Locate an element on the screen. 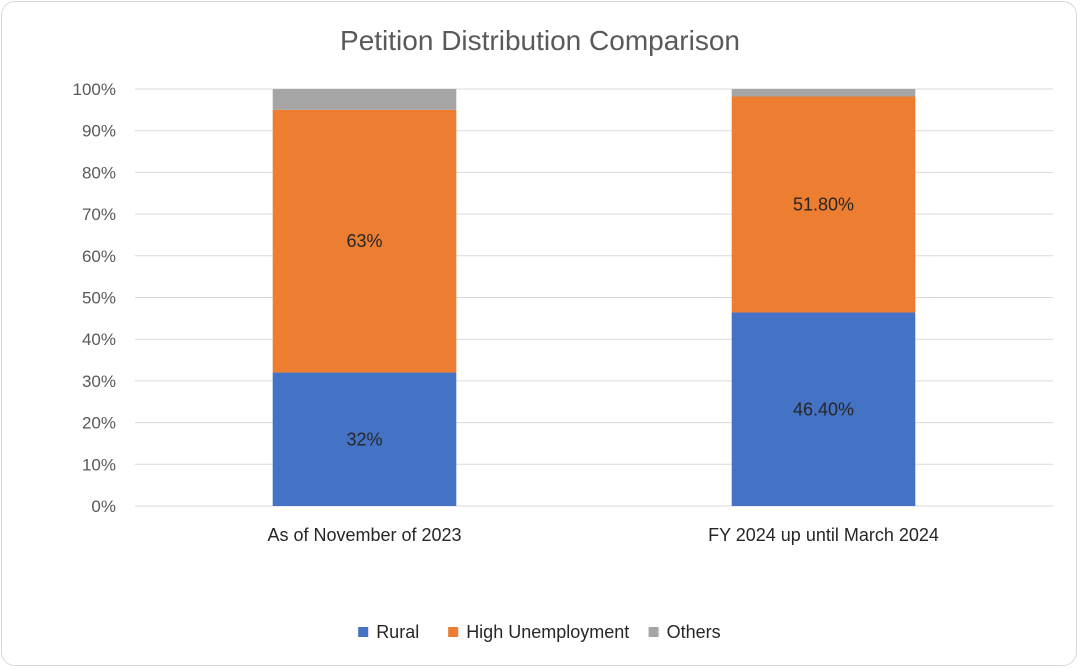 Image resolution: width=1080 pixels, height=669 pixels. y-tick-label: 100% is located at coordinates (94, 89).